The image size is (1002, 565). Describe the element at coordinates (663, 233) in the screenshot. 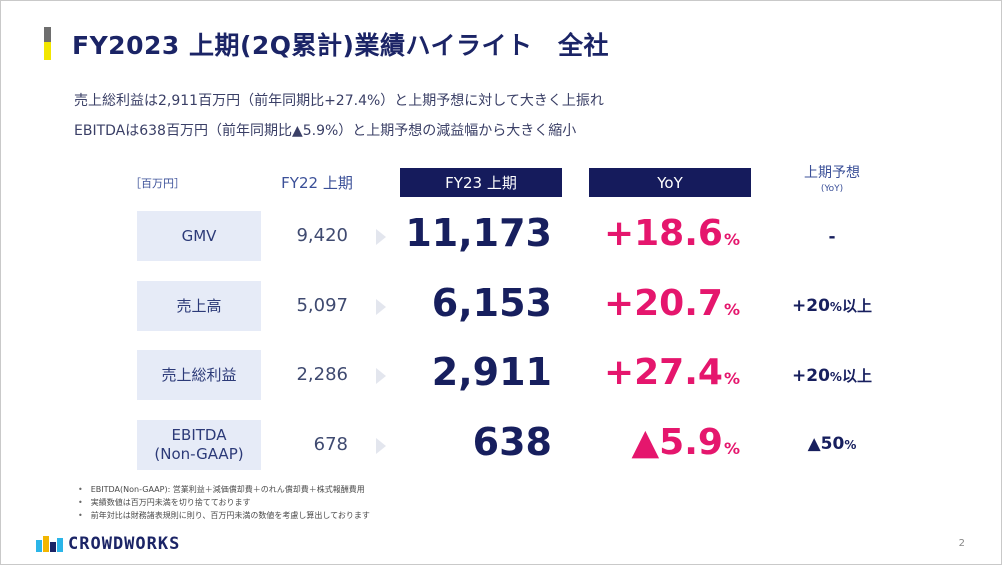

I see `yoy-number: +18.6` at that location.